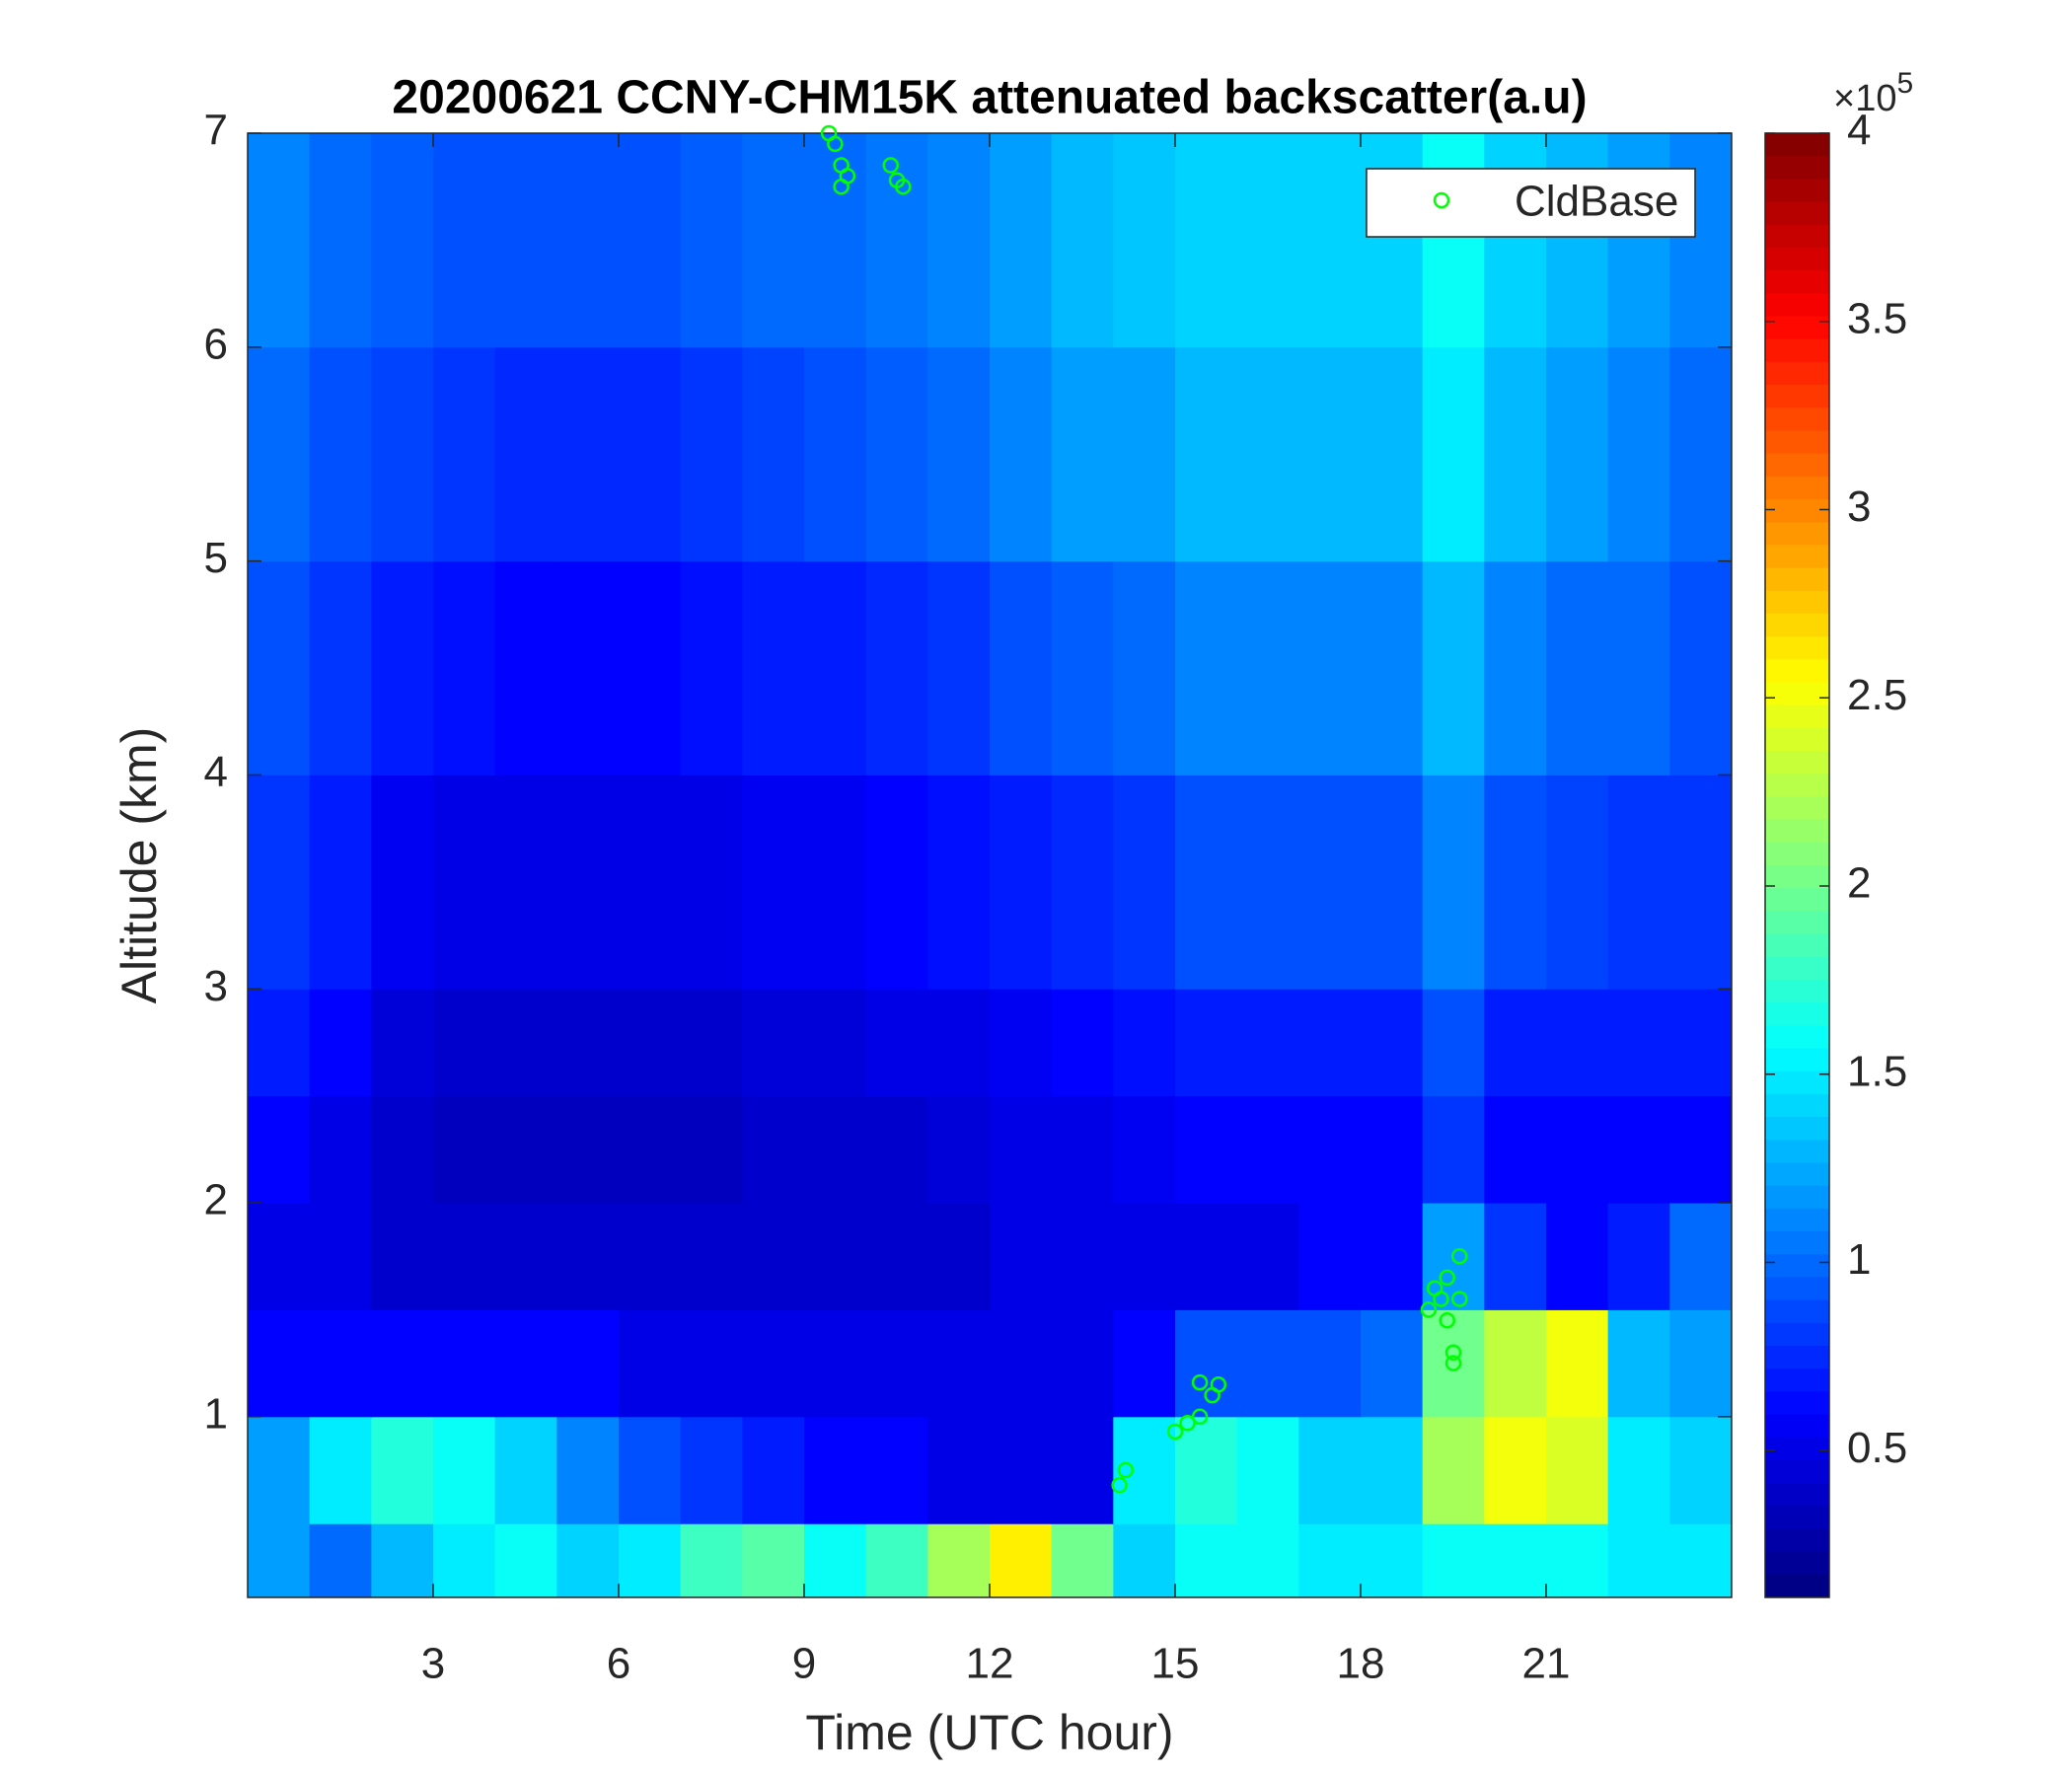 This screenshot has width=2072, height=1776. I want to click on colorbar-tick-label: 2, so click(1859, 884).